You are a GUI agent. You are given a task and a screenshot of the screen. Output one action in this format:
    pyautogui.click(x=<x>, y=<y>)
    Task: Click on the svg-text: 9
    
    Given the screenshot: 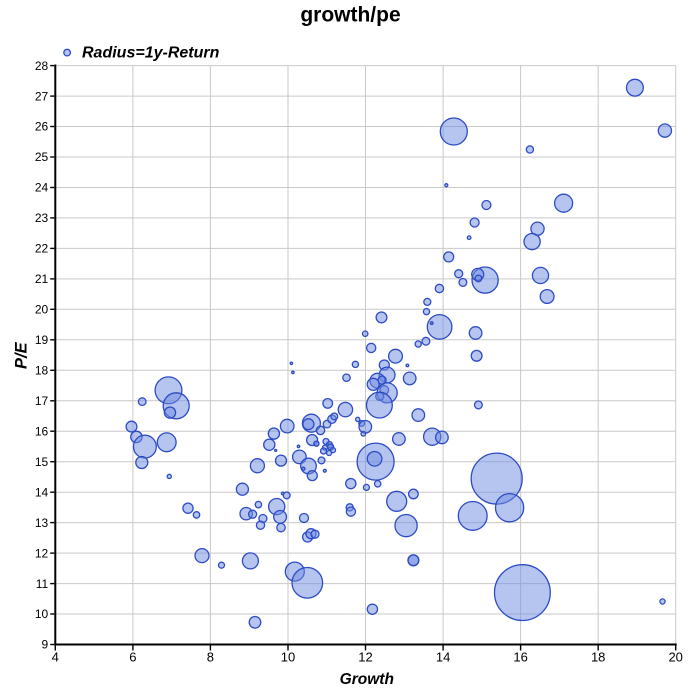 What is the action you would take?
    pyautogui.click(x=45, y=645)
    